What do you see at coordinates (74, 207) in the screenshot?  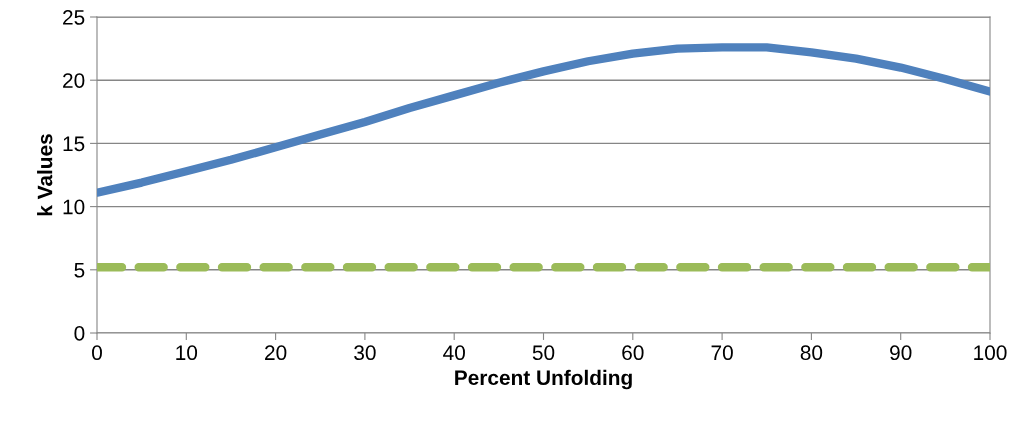 I see `y-tick-label: 10` at bounding box center [74, 207].